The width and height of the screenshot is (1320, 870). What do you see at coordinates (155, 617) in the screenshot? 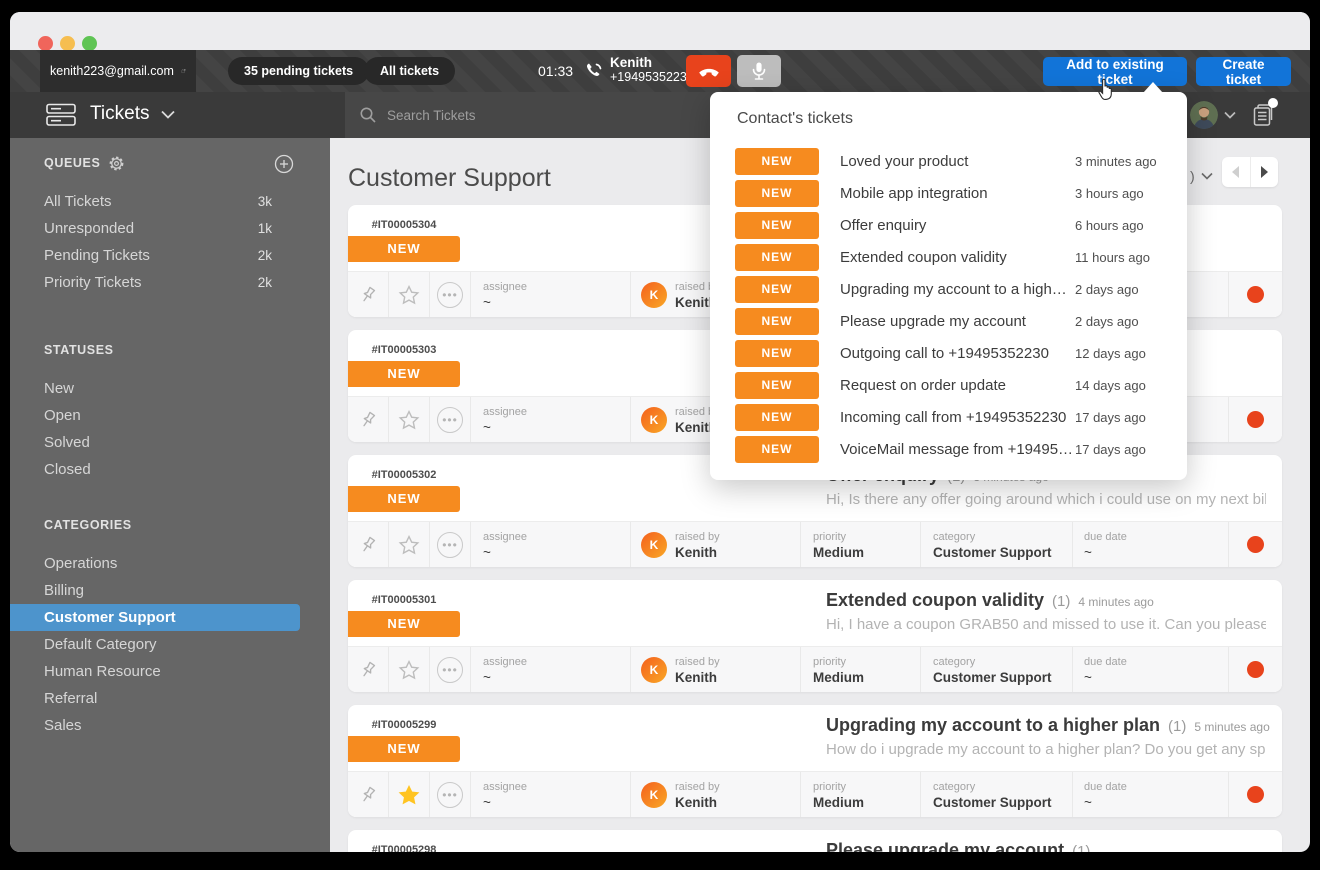
I see `sidebar-category-item: Customer Support` at bounding box center [155, 617].